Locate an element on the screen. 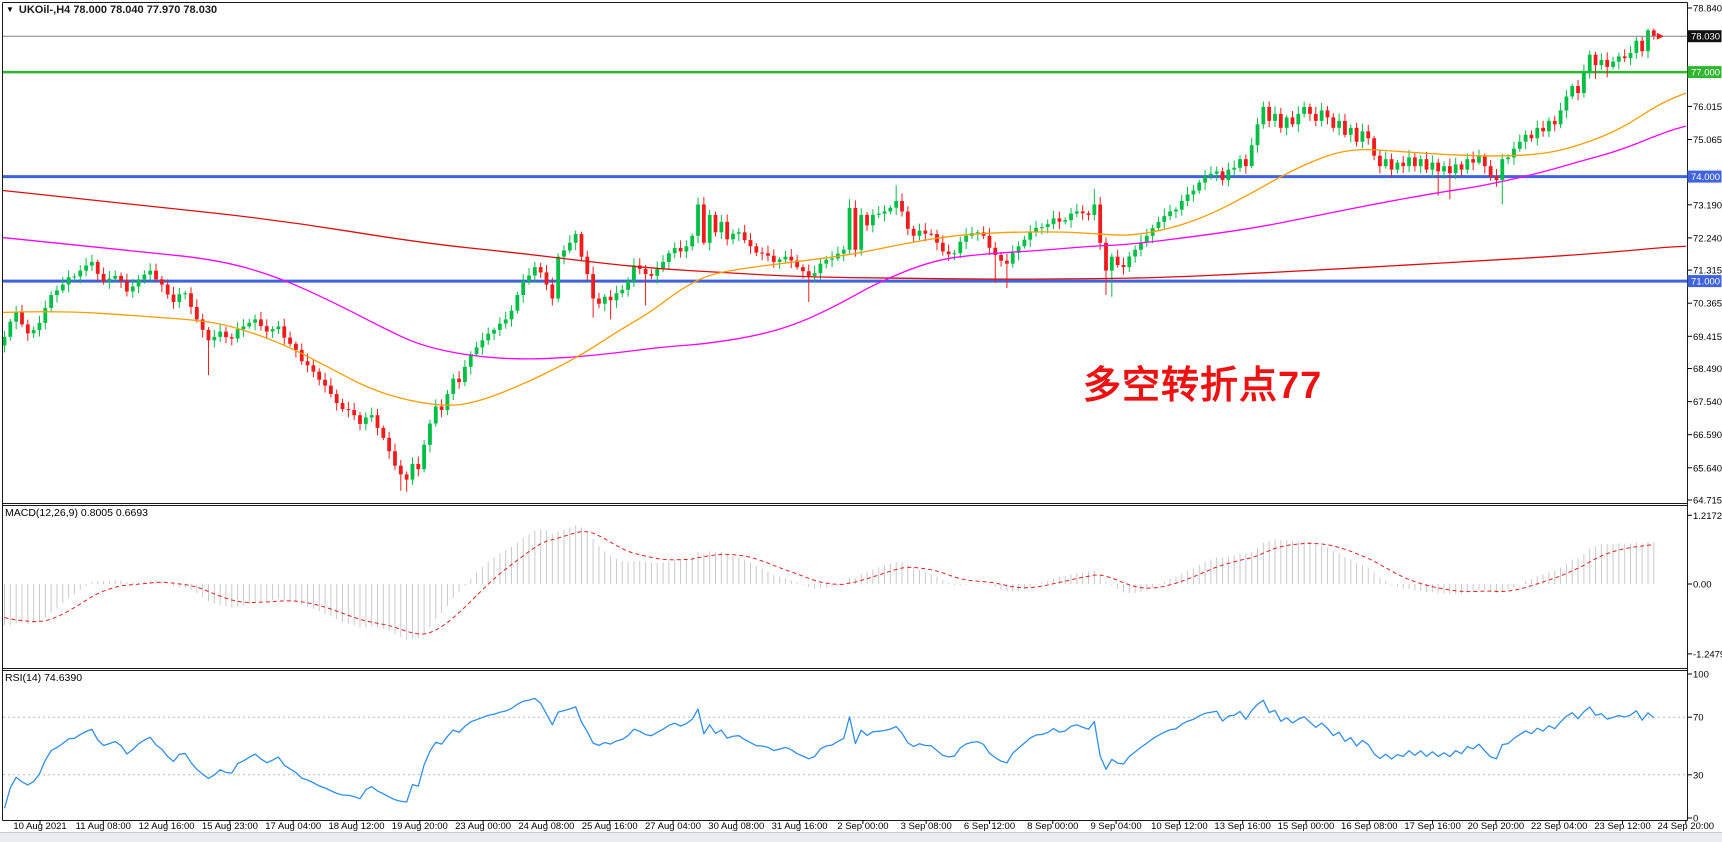 Image resolution: width=1722 pixels, height=842 pixels. rsi-axis-label: 30 is located at coordinates (1698, 775).